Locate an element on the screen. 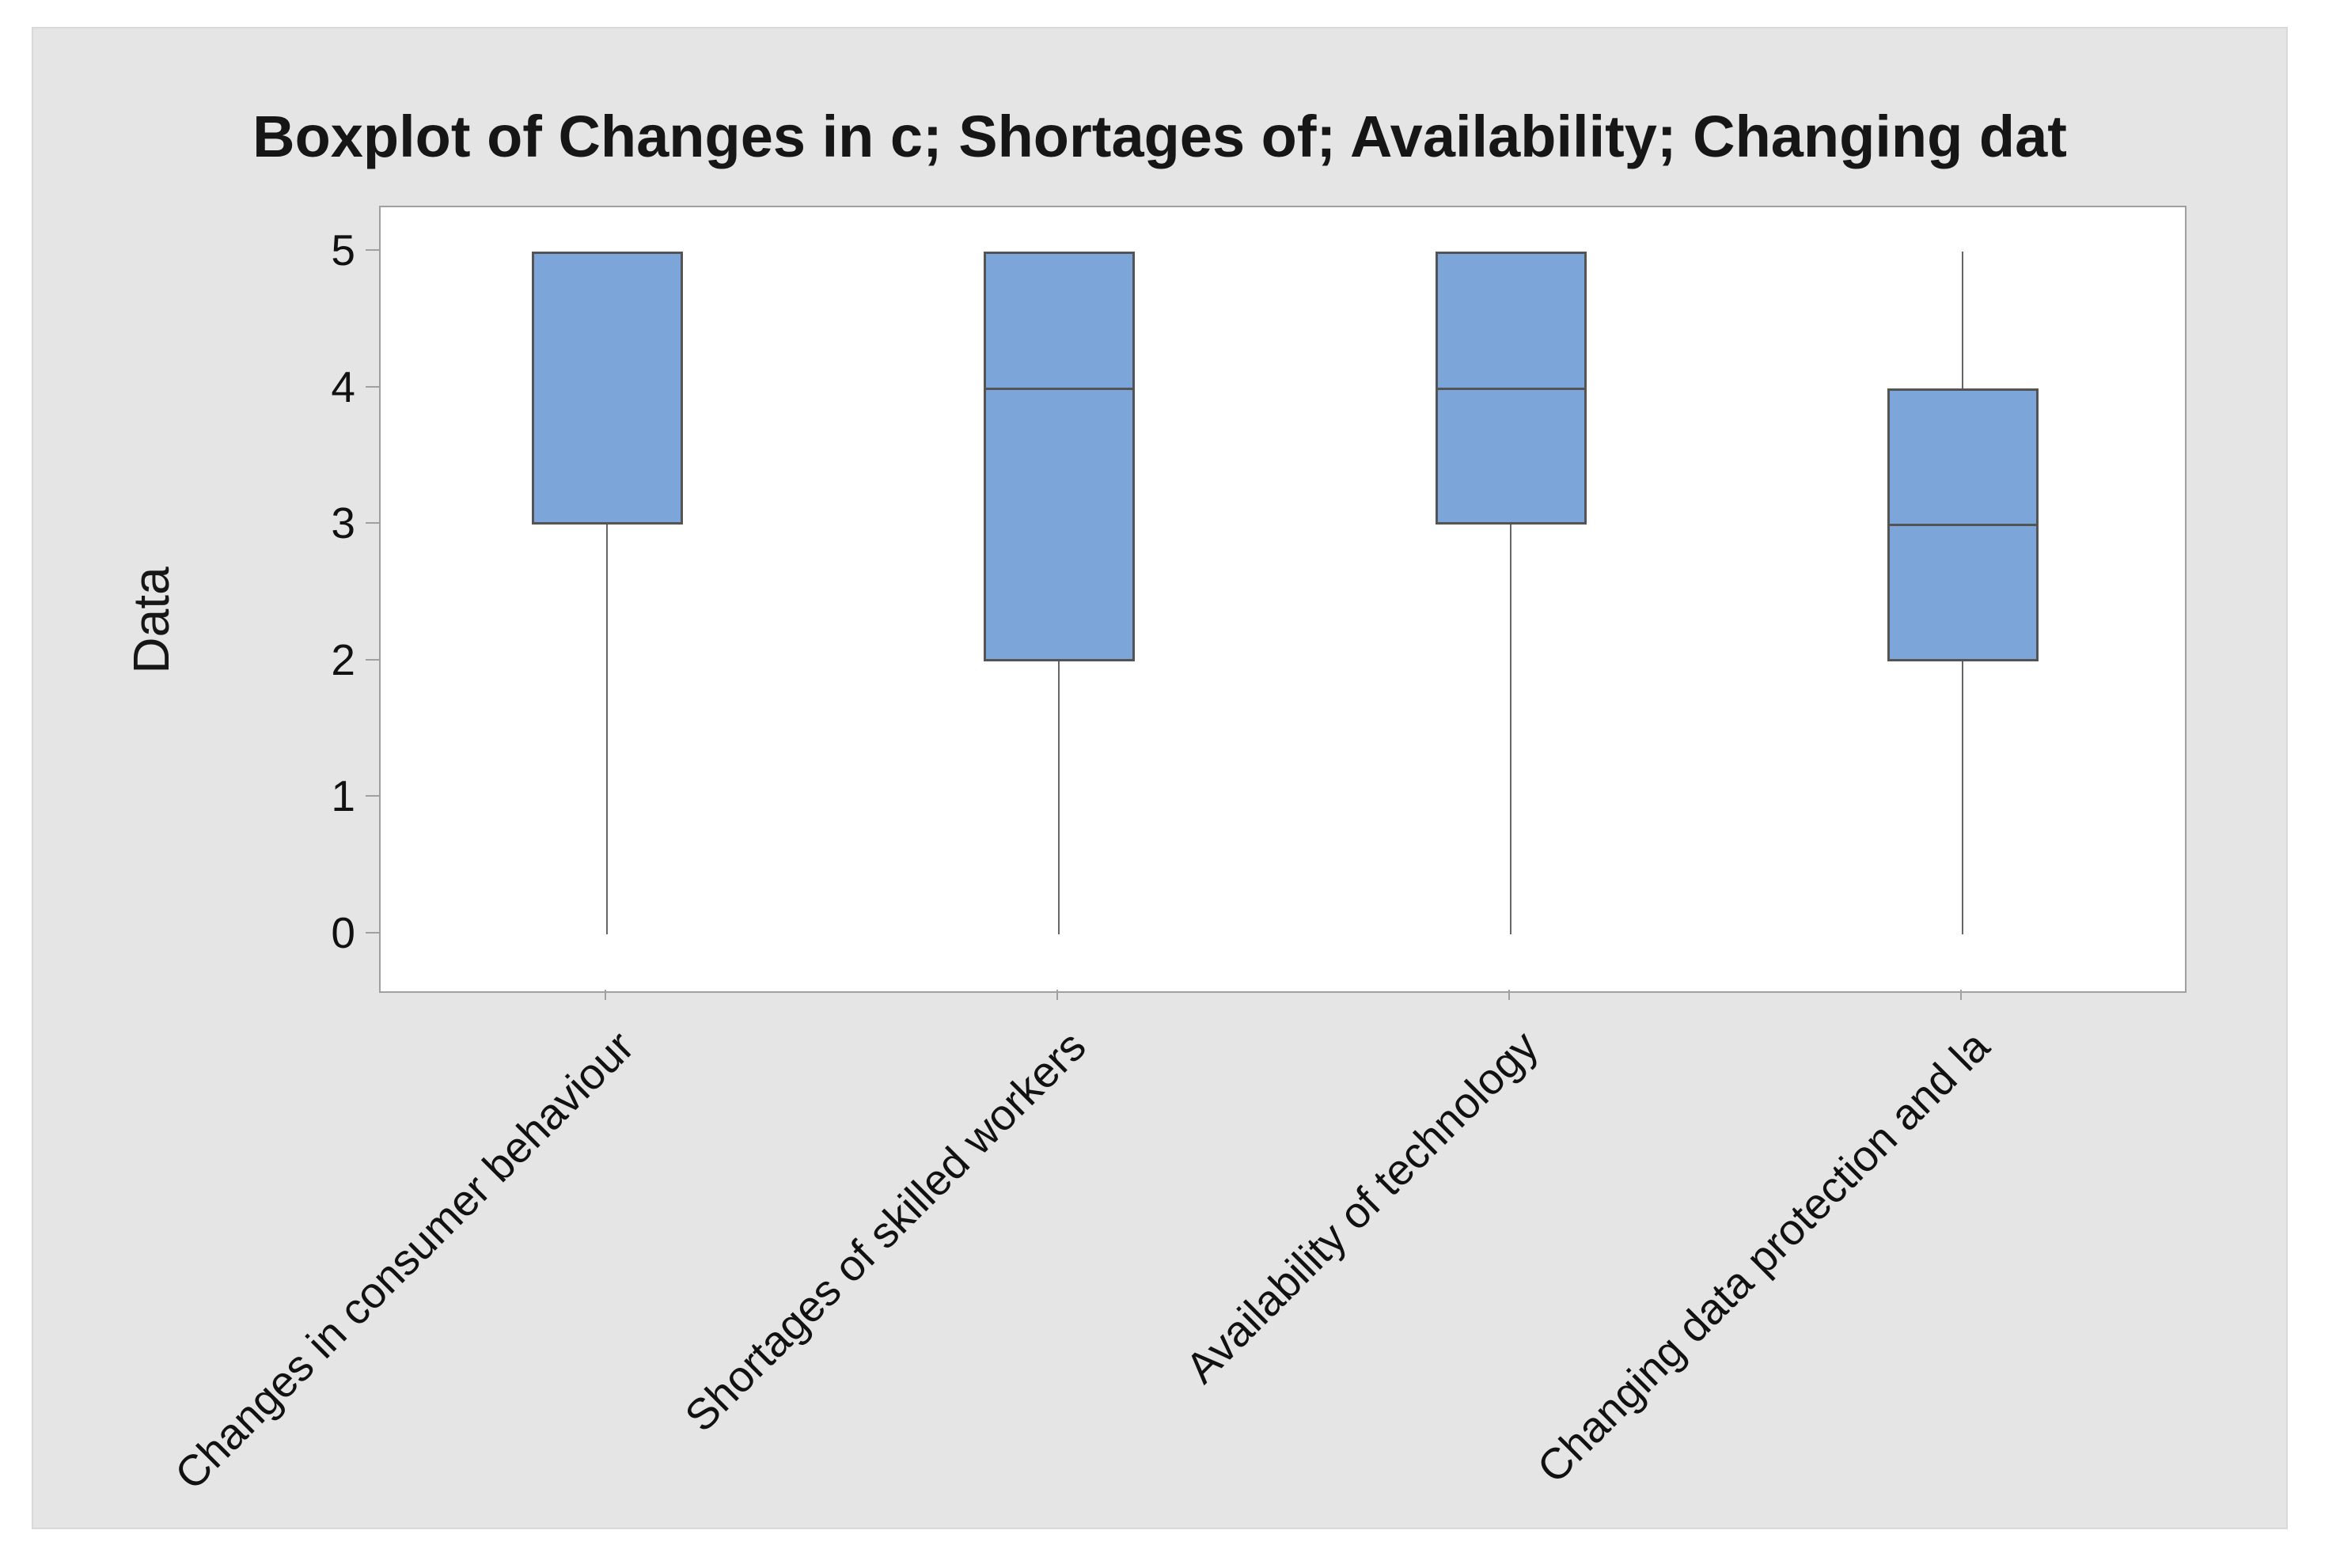 This screenshot has width=2325, height=1568. x-category-label: Changing data protection and la is located at coordinates (1763, 1257).